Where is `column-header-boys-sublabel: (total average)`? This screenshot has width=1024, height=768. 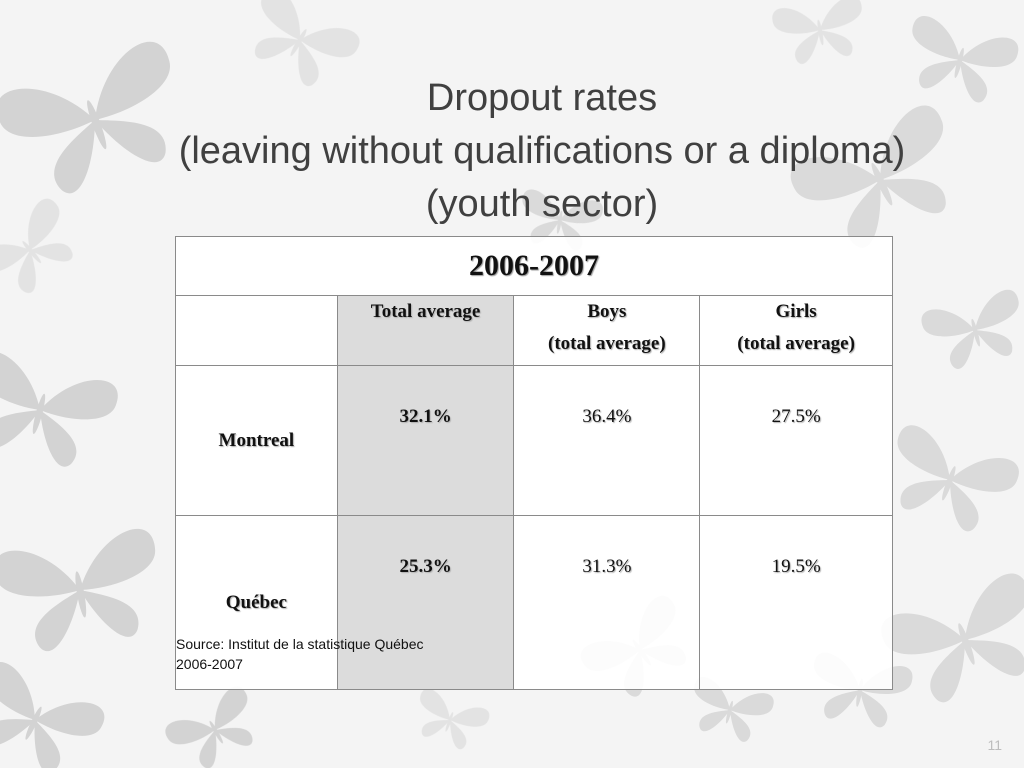 column-header-boys-sublabel: (total average) is located at coordinates (607, 343).